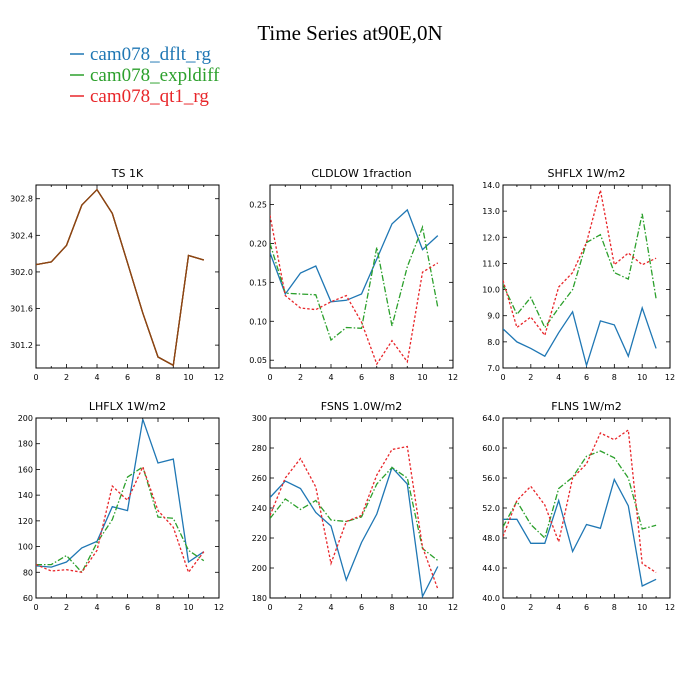 This screenshot has width=700, height=700. I want to click on y-tick-label: 301.2, so click(21, 345).